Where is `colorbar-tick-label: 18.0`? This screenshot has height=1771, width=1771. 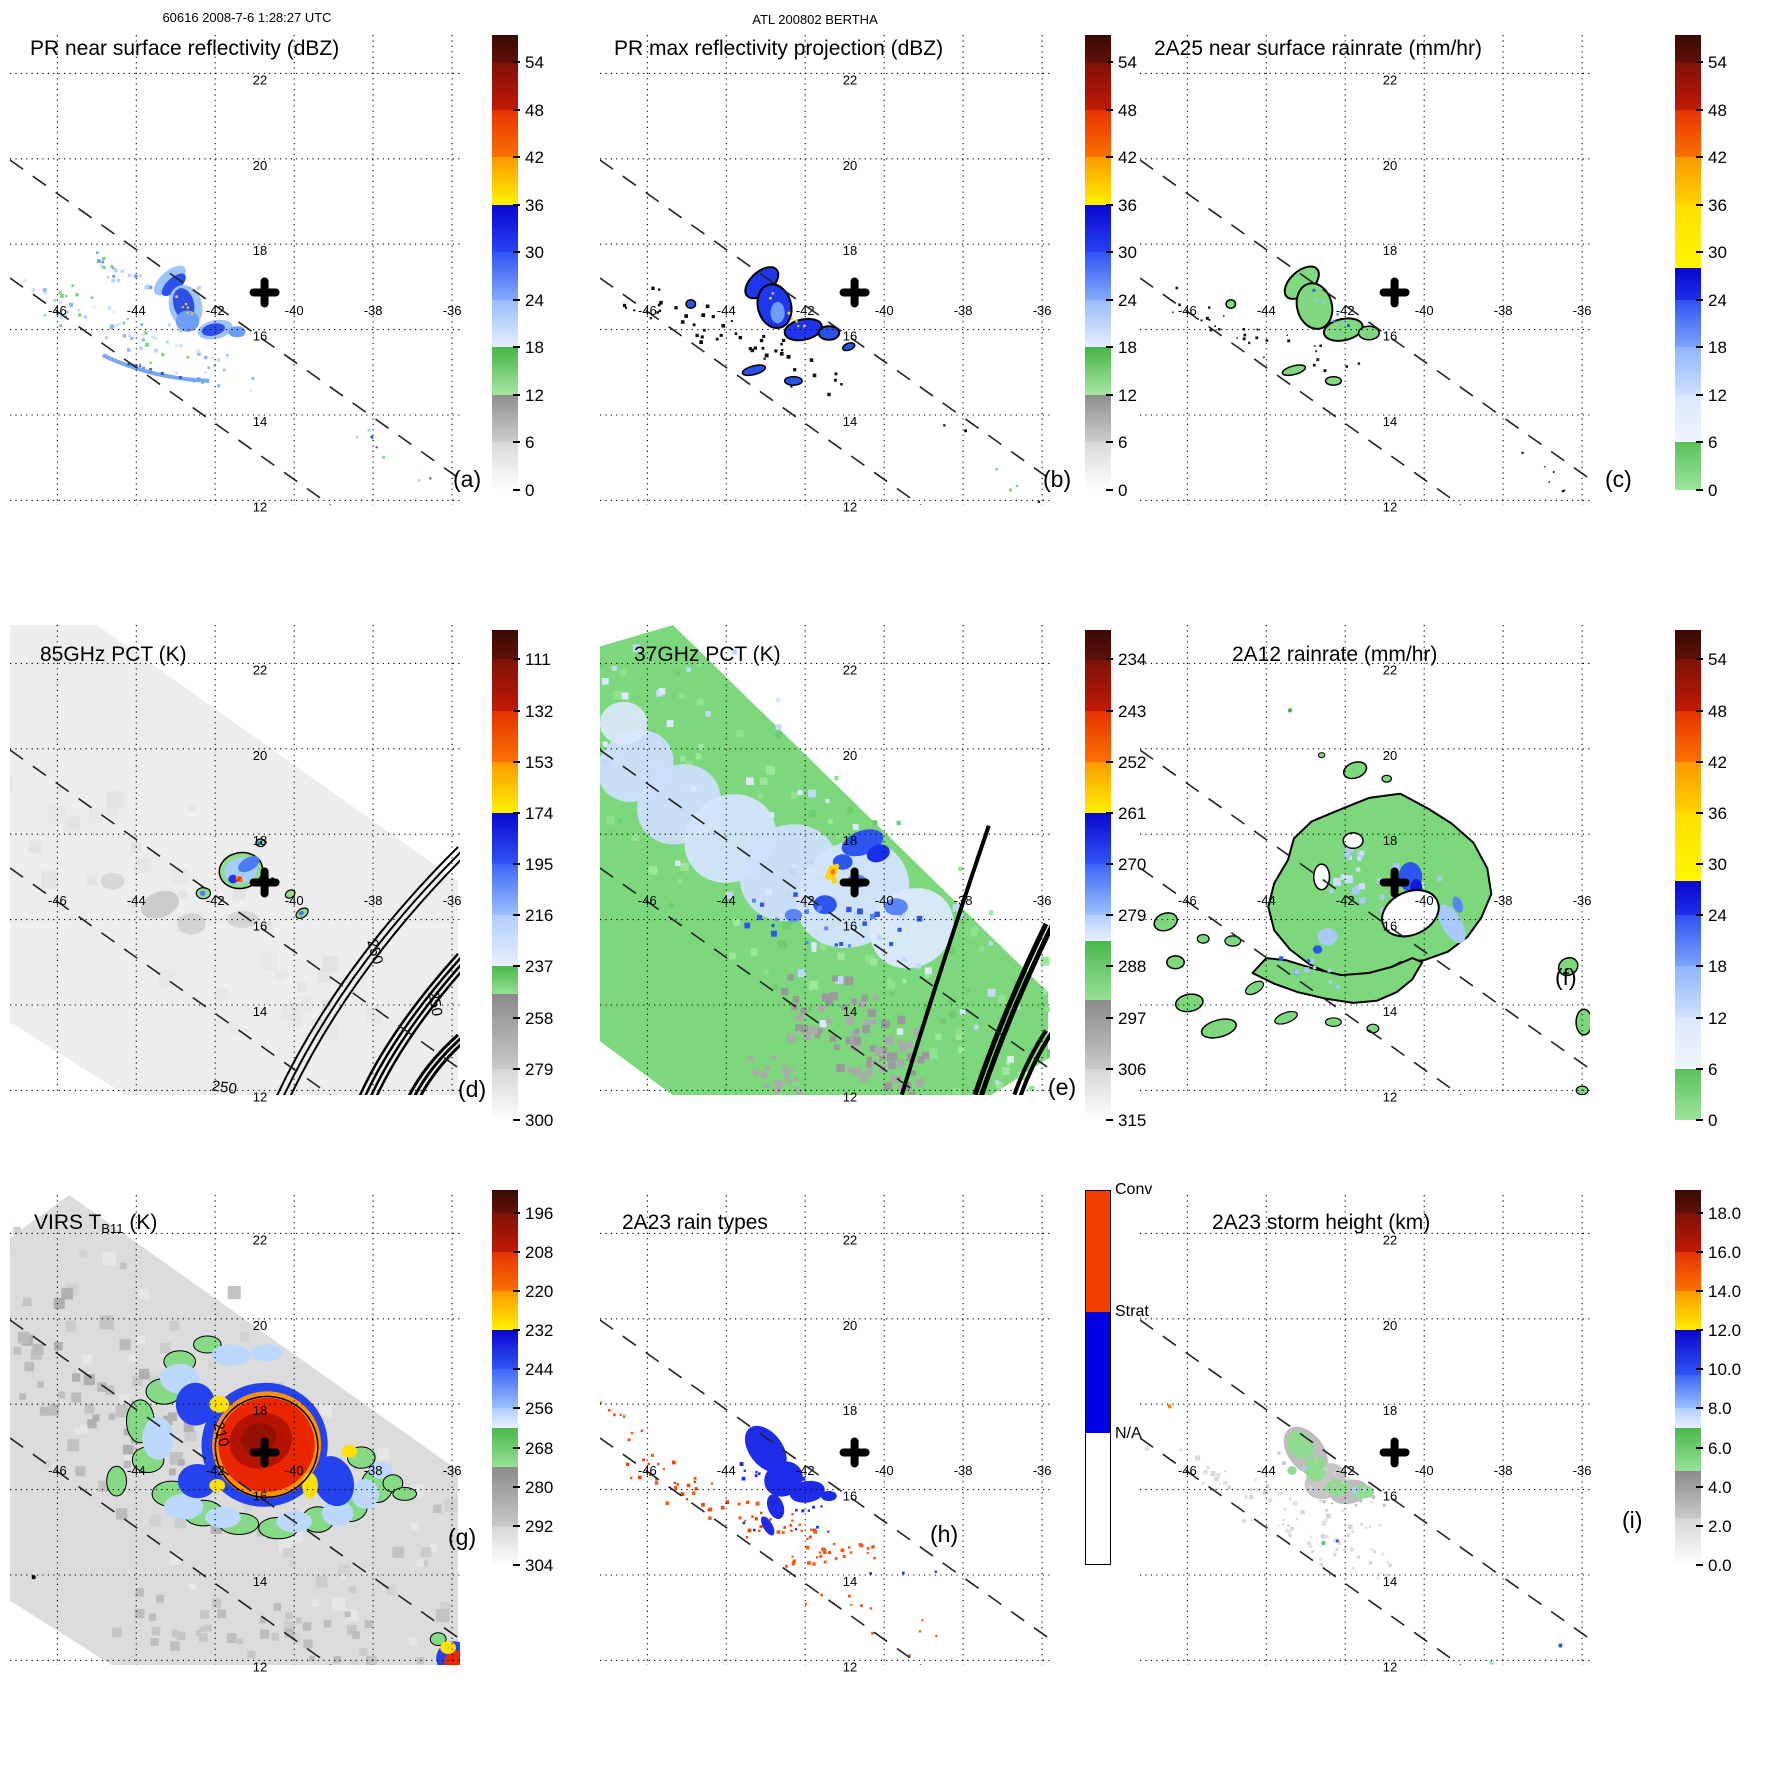 colorbar-tick-label: 18.0 is located at coordinates (1725, 1213).